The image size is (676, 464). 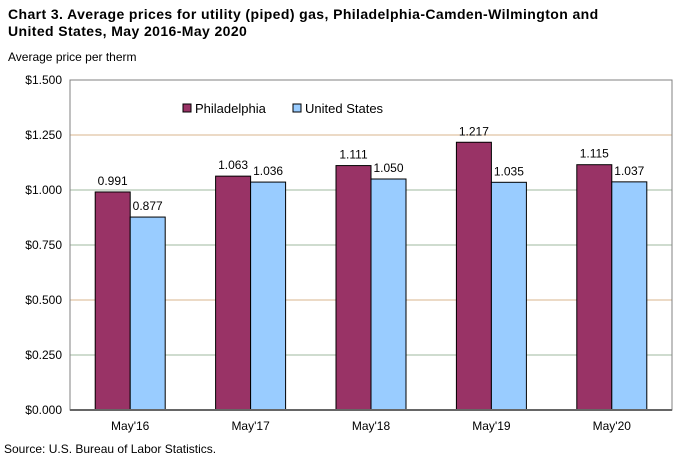 What do you see at coordinates (43, 135) in the screenshot?
I see `y-tick-label: $1.250` at bounding box center [43, 135].